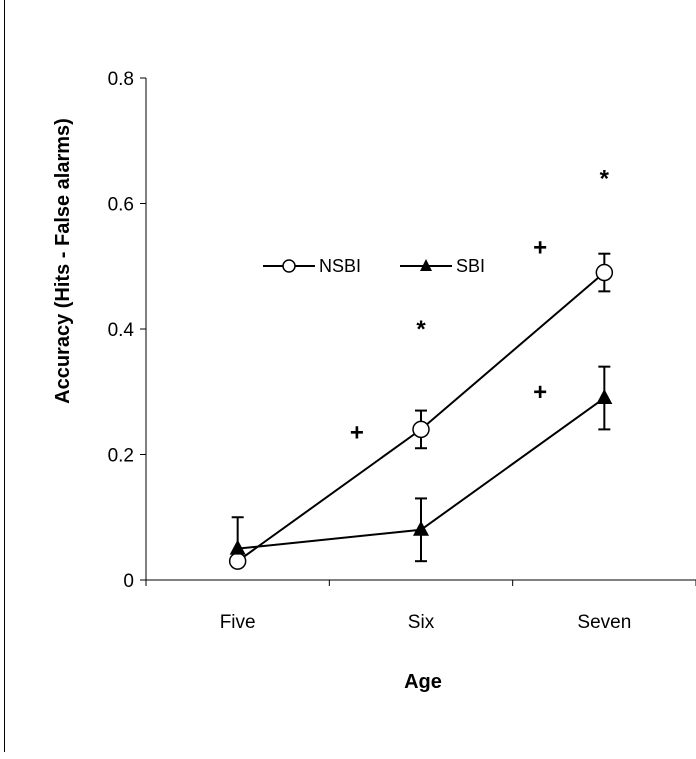 Image resolution: width=696 pixels, height=759 pixels. I want to click on x-tick-label: Six, so click(421, 622).